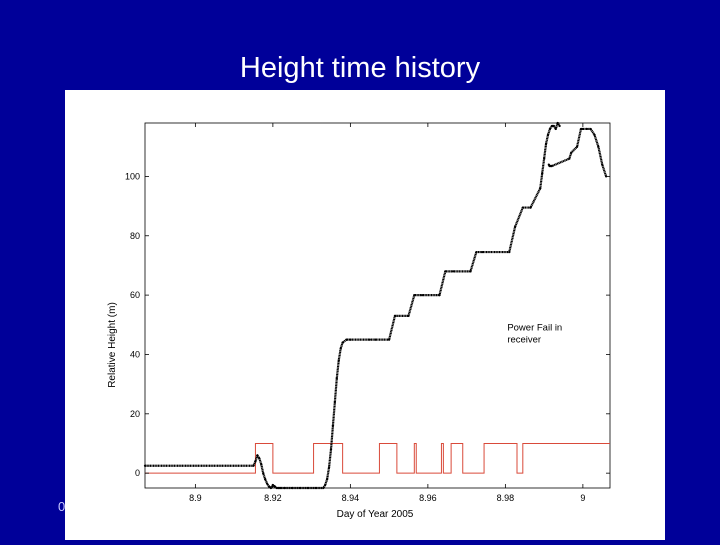  Describe the element at coordinates (112, 345) in the screenshot. I see `y-axis-label: Relative Height (m)` at that location.